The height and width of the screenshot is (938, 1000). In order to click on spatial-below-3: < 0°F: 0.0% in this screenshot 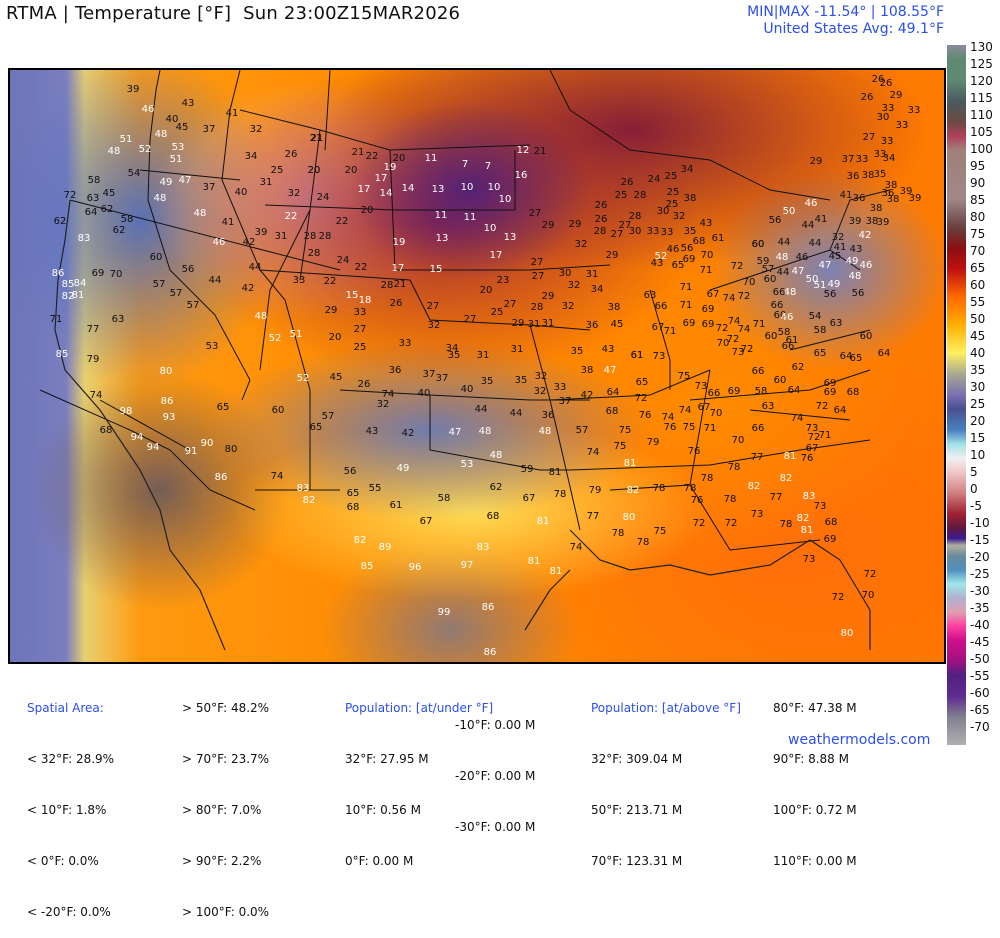, I will do `click(63, 861)`.